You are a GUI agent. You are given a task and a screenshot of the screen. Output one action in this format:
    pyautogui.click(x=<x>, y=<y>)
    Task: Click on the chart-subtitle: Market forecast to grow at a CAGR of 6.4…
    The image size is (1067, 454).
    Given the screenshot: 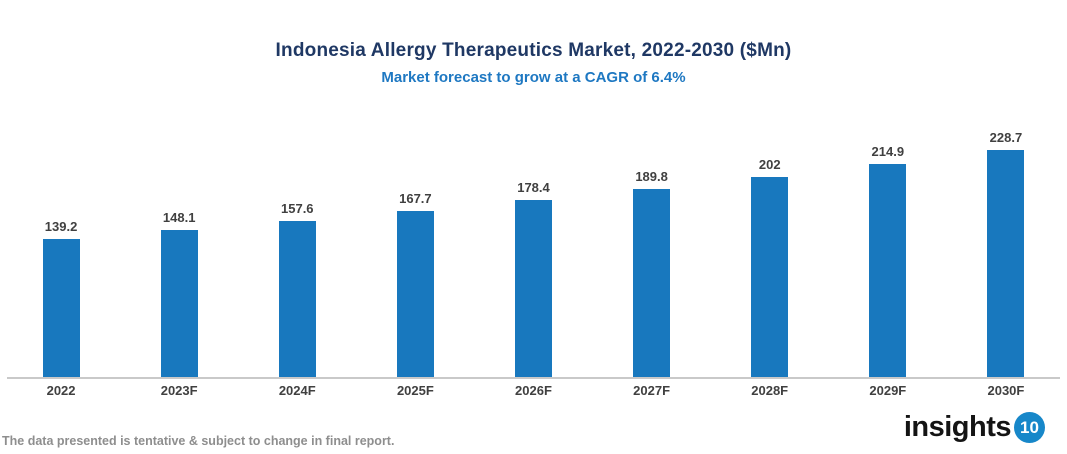 What is the action you would take?
    pyautogui.click(x=533, y=77)
    